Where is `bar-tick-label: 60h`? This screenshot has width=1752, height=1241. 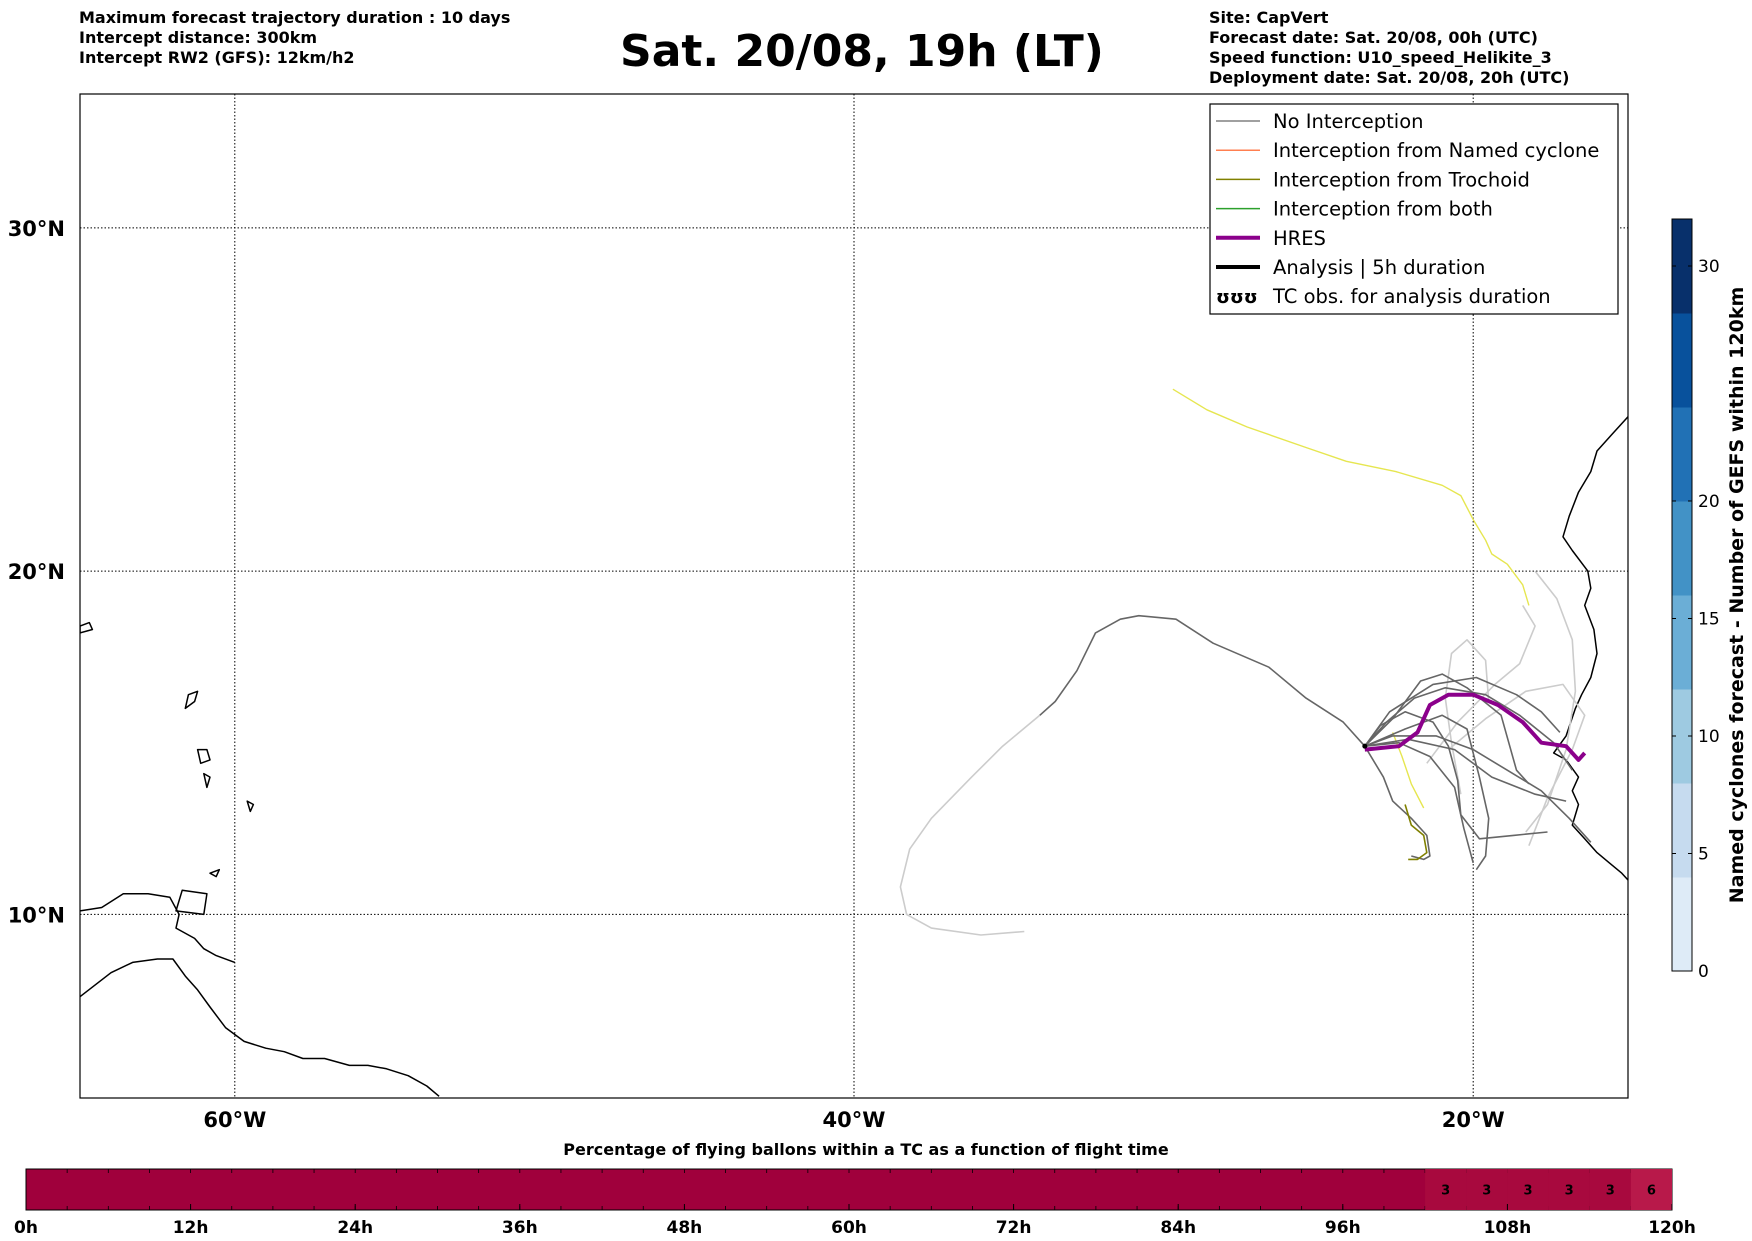 bar-tick-label: 60h is located at coordinates (849, 1228).